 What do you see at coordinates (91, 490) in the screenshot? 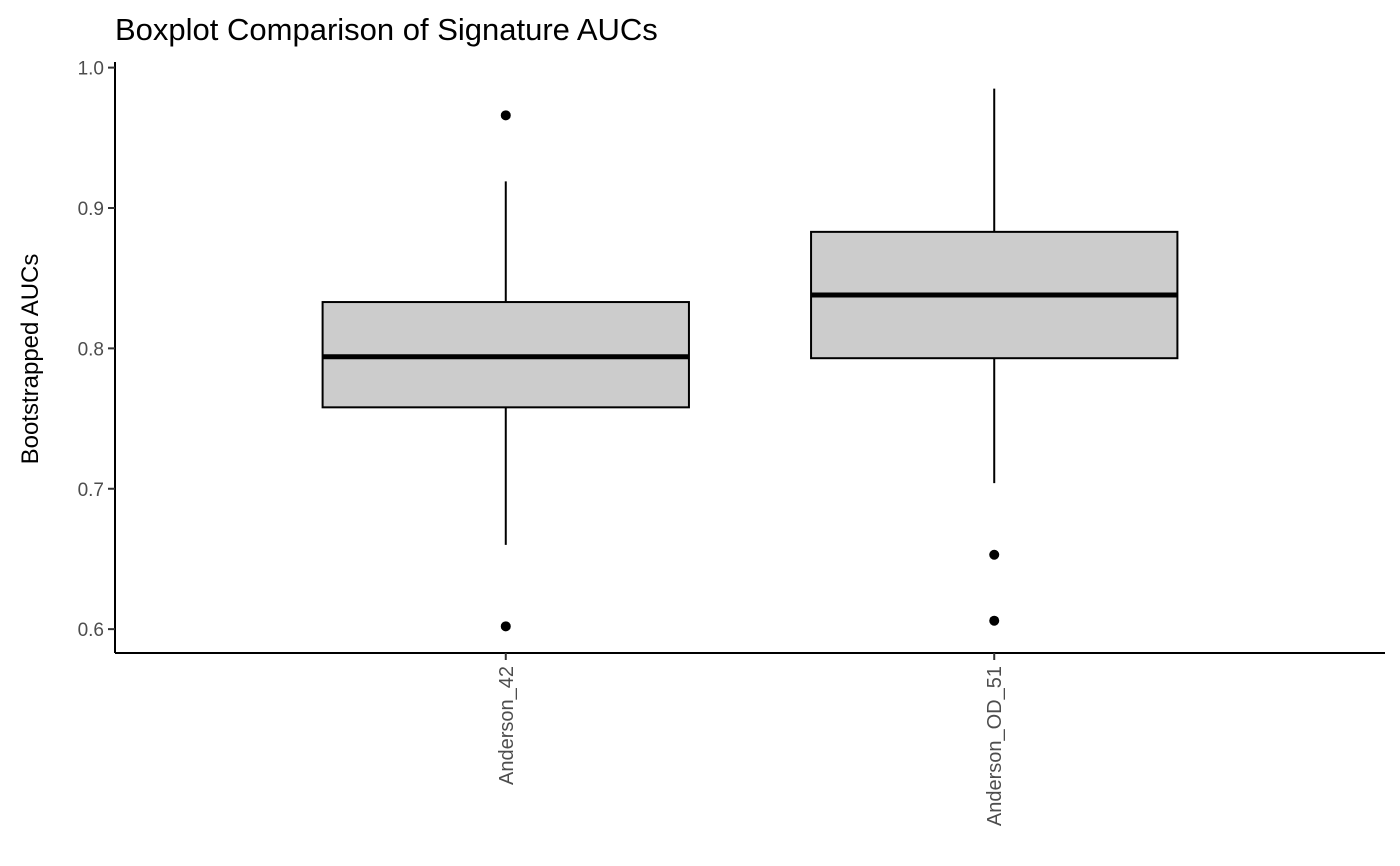
I see `y-tick-label: 0.7` at bounding box center [91, 490].